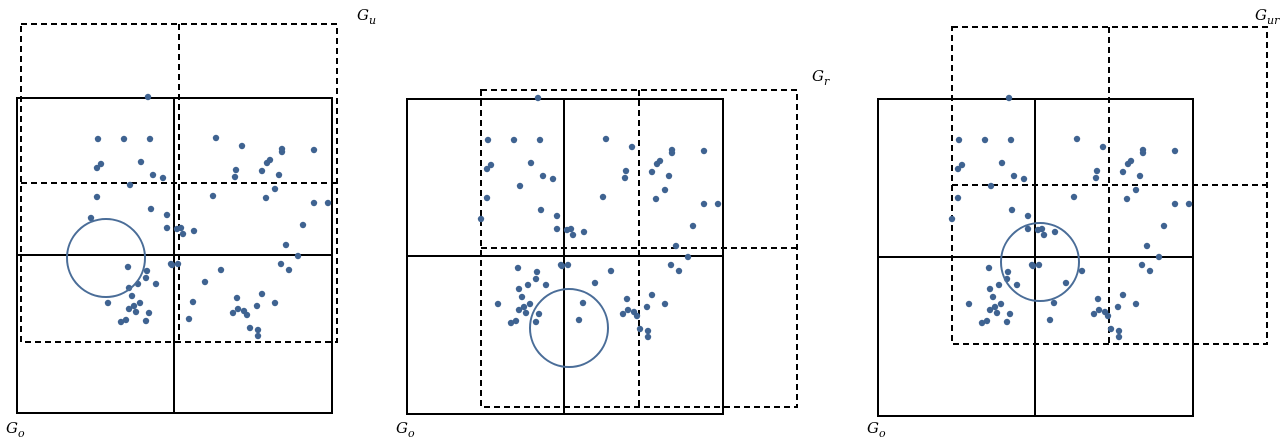  I want to click on shift-label-r: Gr, so click(821, 77).